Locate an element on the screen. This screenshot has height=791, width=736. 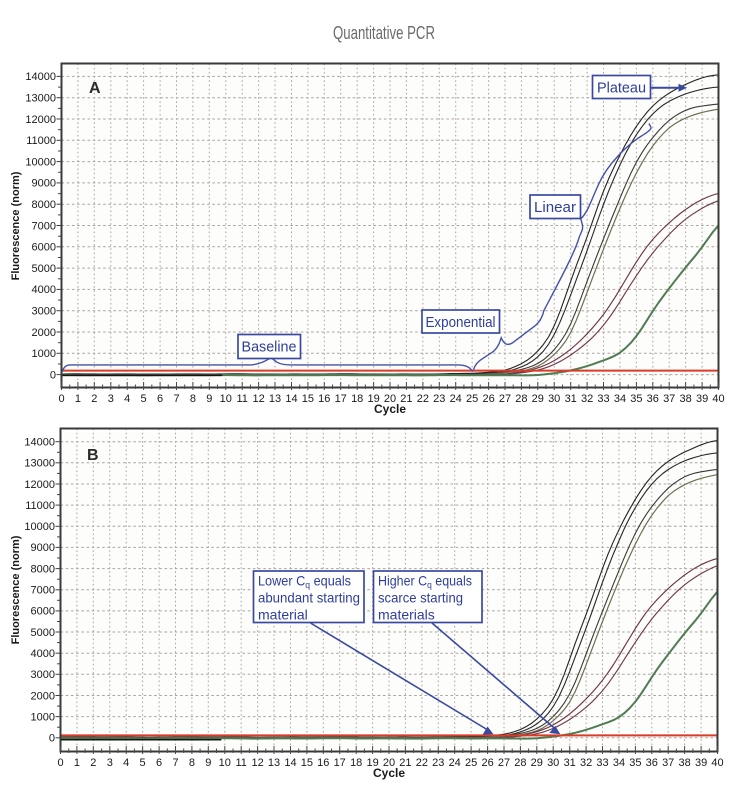
svg-text: abundant starting is located at coordinates (309, 598).